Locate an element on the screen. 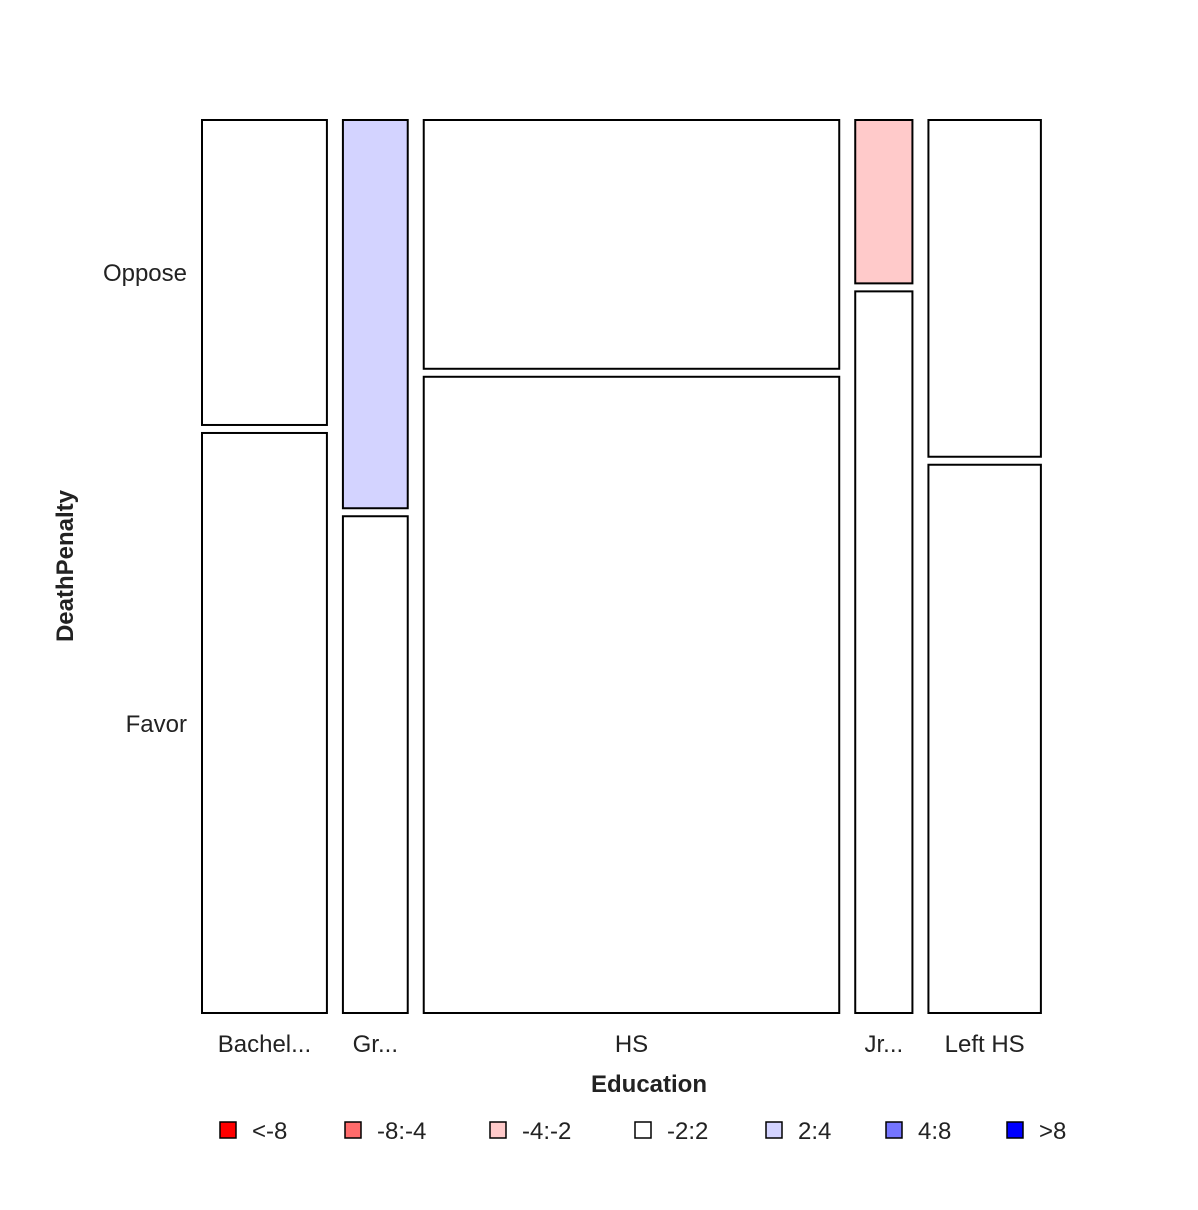 The image size is (1198, 1210). x-tick-labels: Bachel... Gr... HS Jr... Left HS is located at coordinates (621, 1044).